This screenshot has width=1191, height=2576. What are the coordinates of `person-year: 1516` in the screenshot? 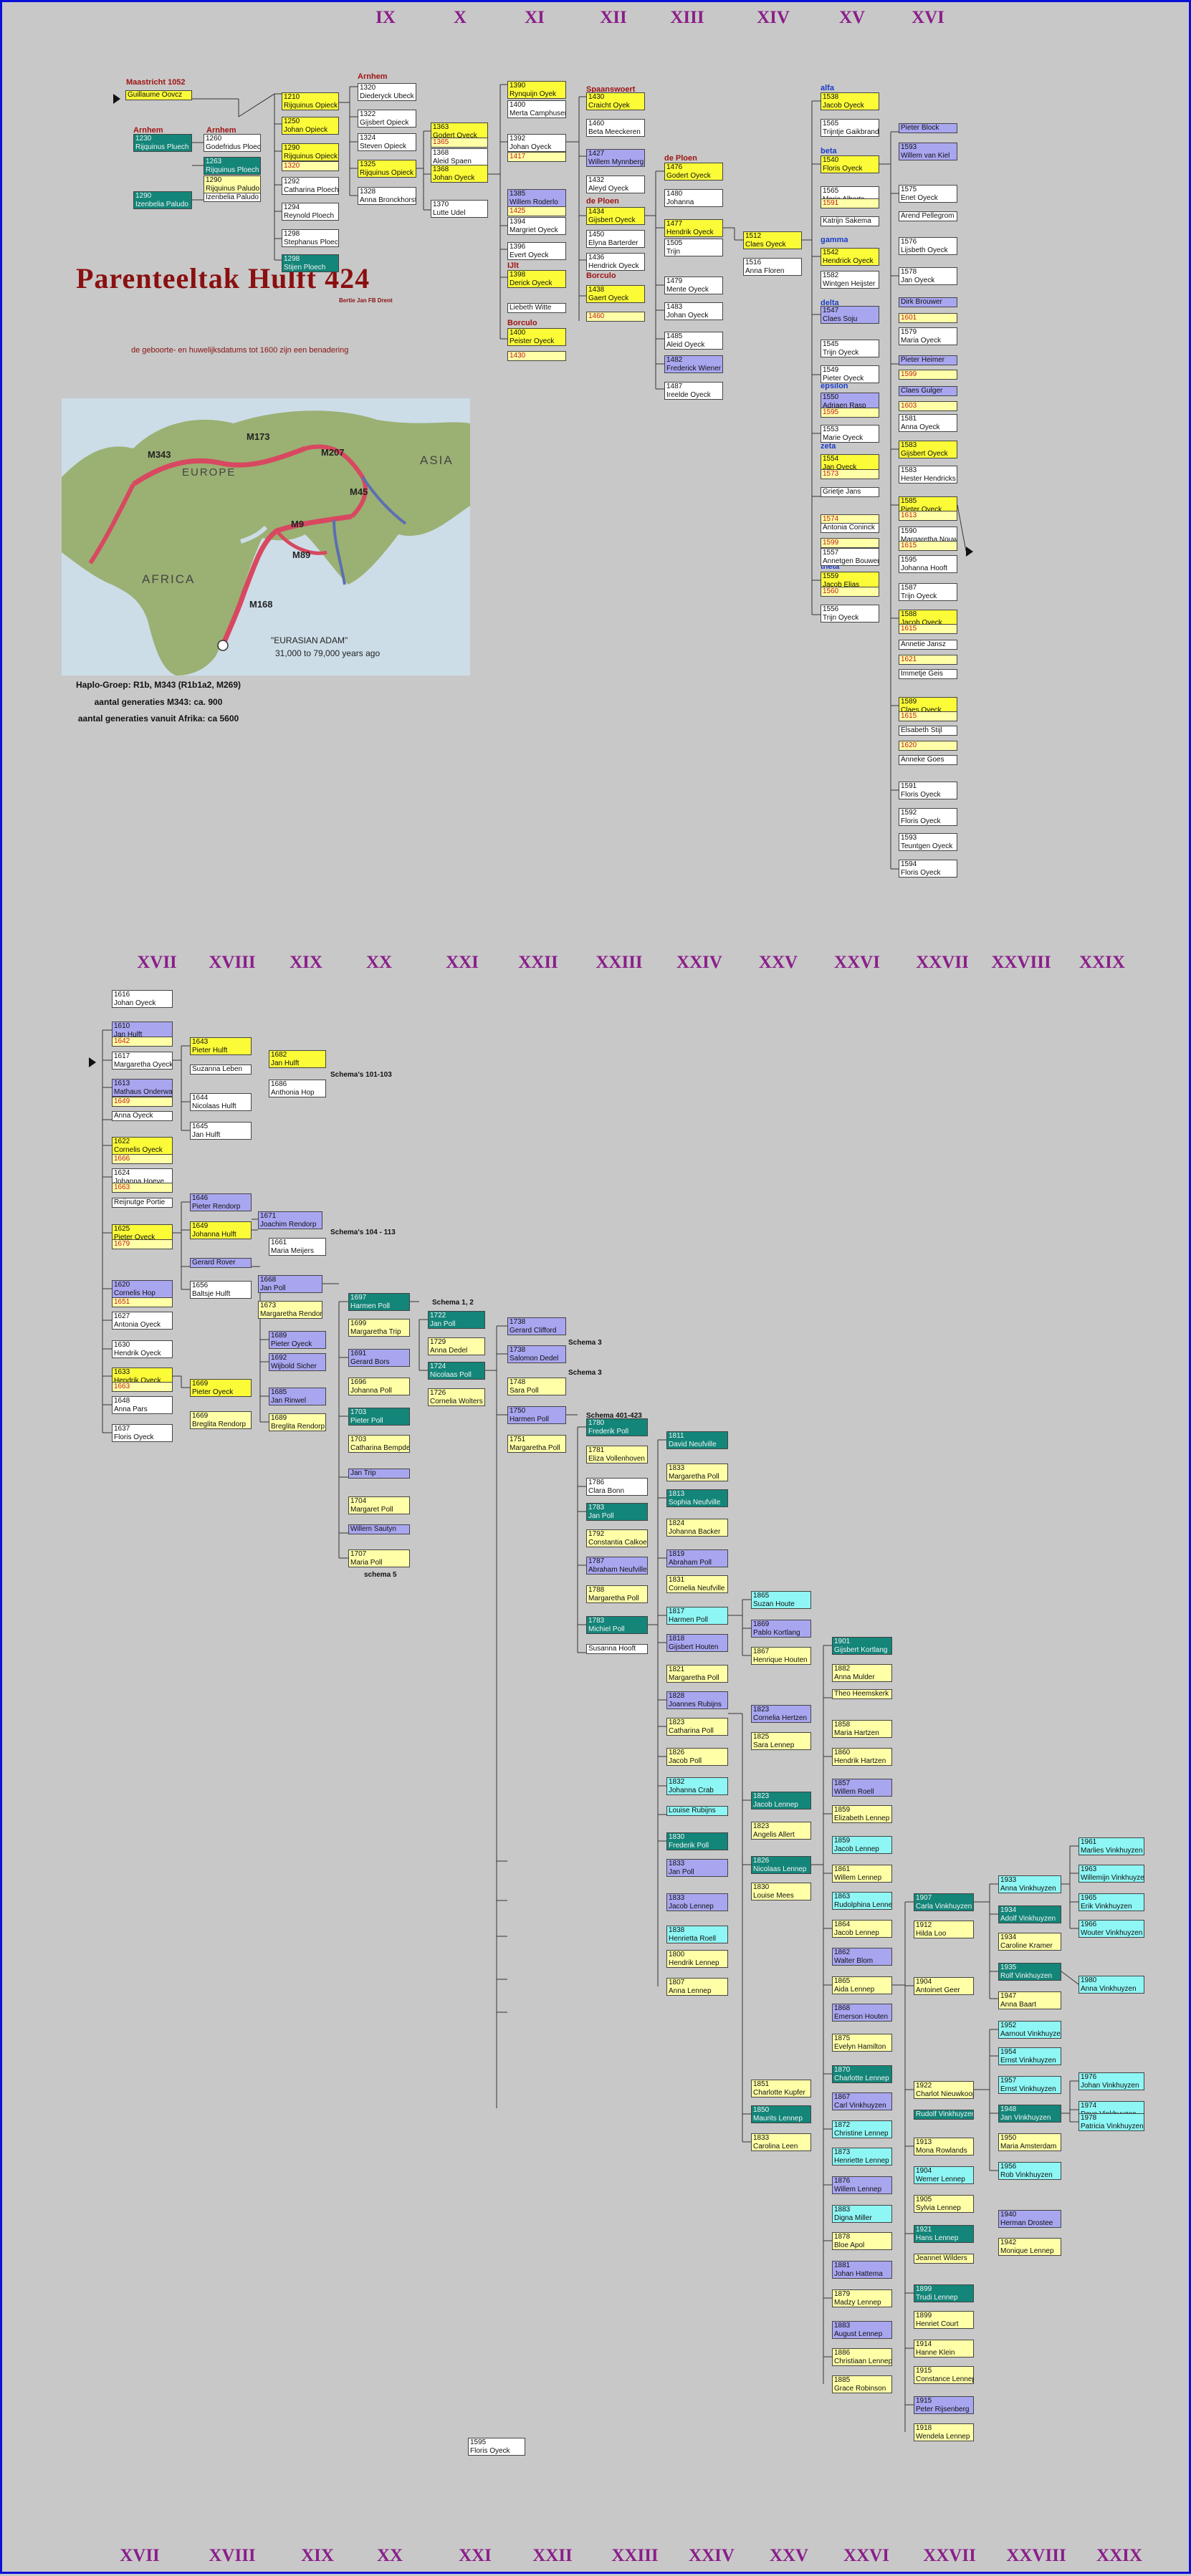 It's located at (753, 262).